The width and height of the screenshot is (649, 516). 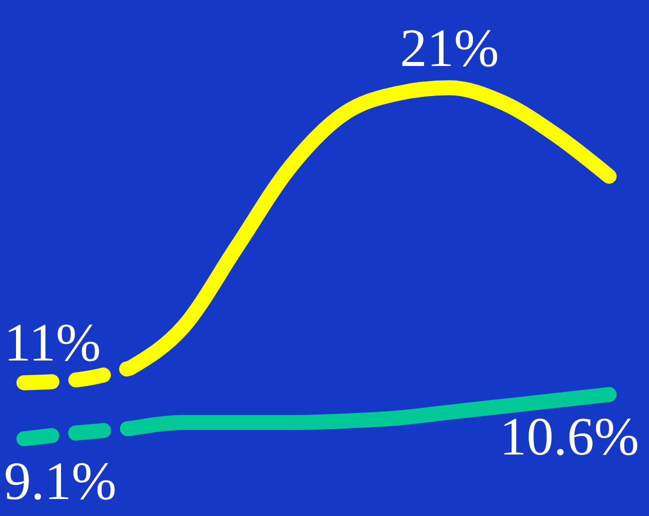 I want to click on data-label: 11%, so click(x=52, y=342).